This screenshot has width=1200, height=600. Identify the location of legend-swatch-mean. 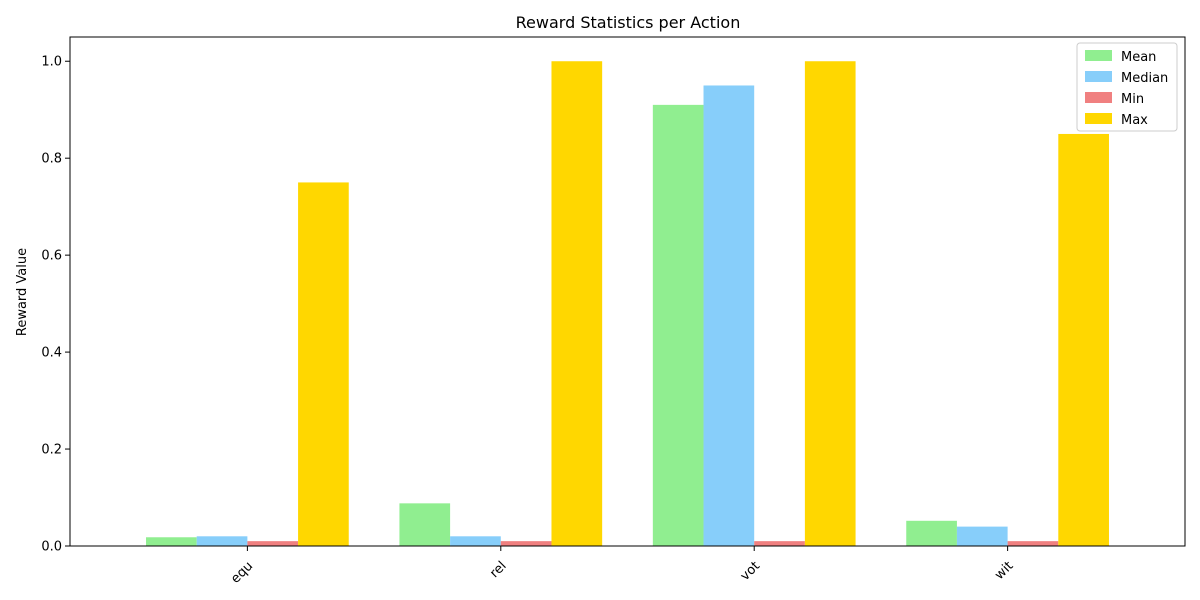
(1098, 55).